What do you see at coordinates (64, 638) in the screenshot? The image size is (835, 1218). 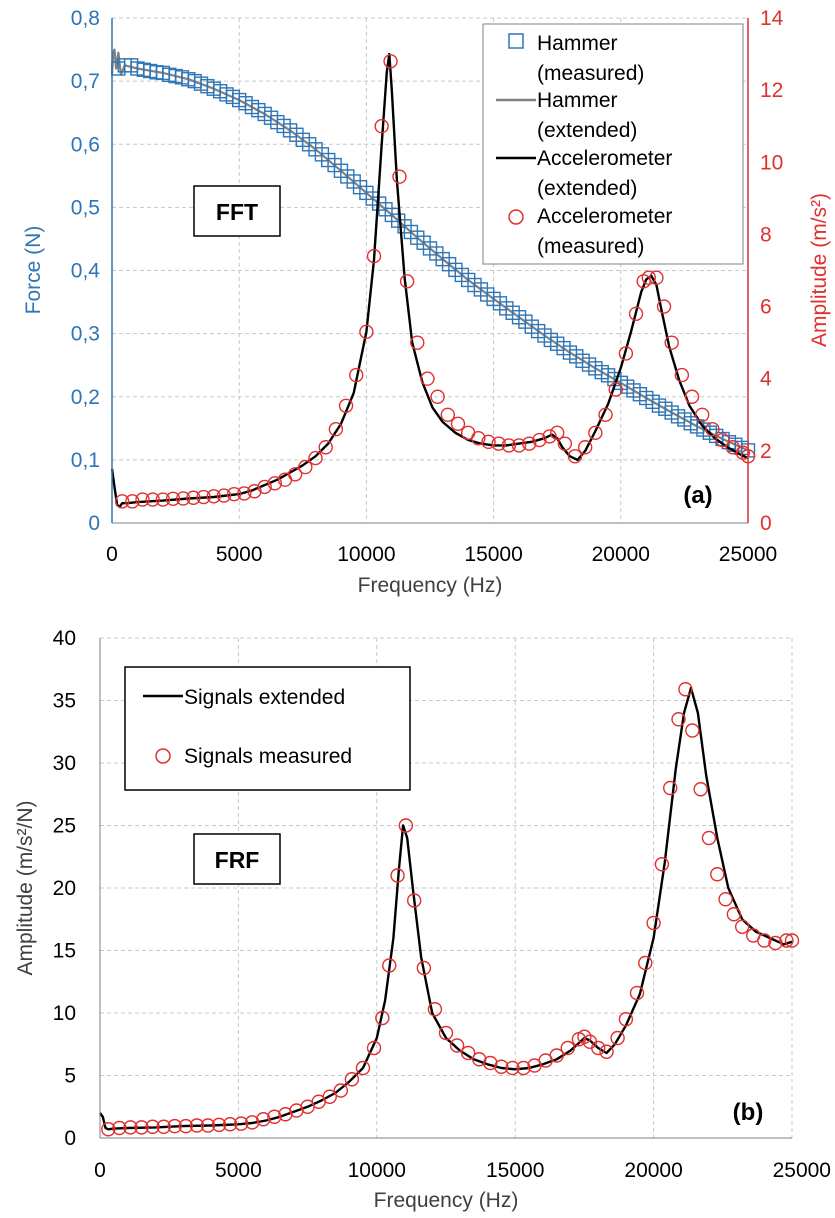 I see `y-tick-label: 40` at bounding box center [64, 638].